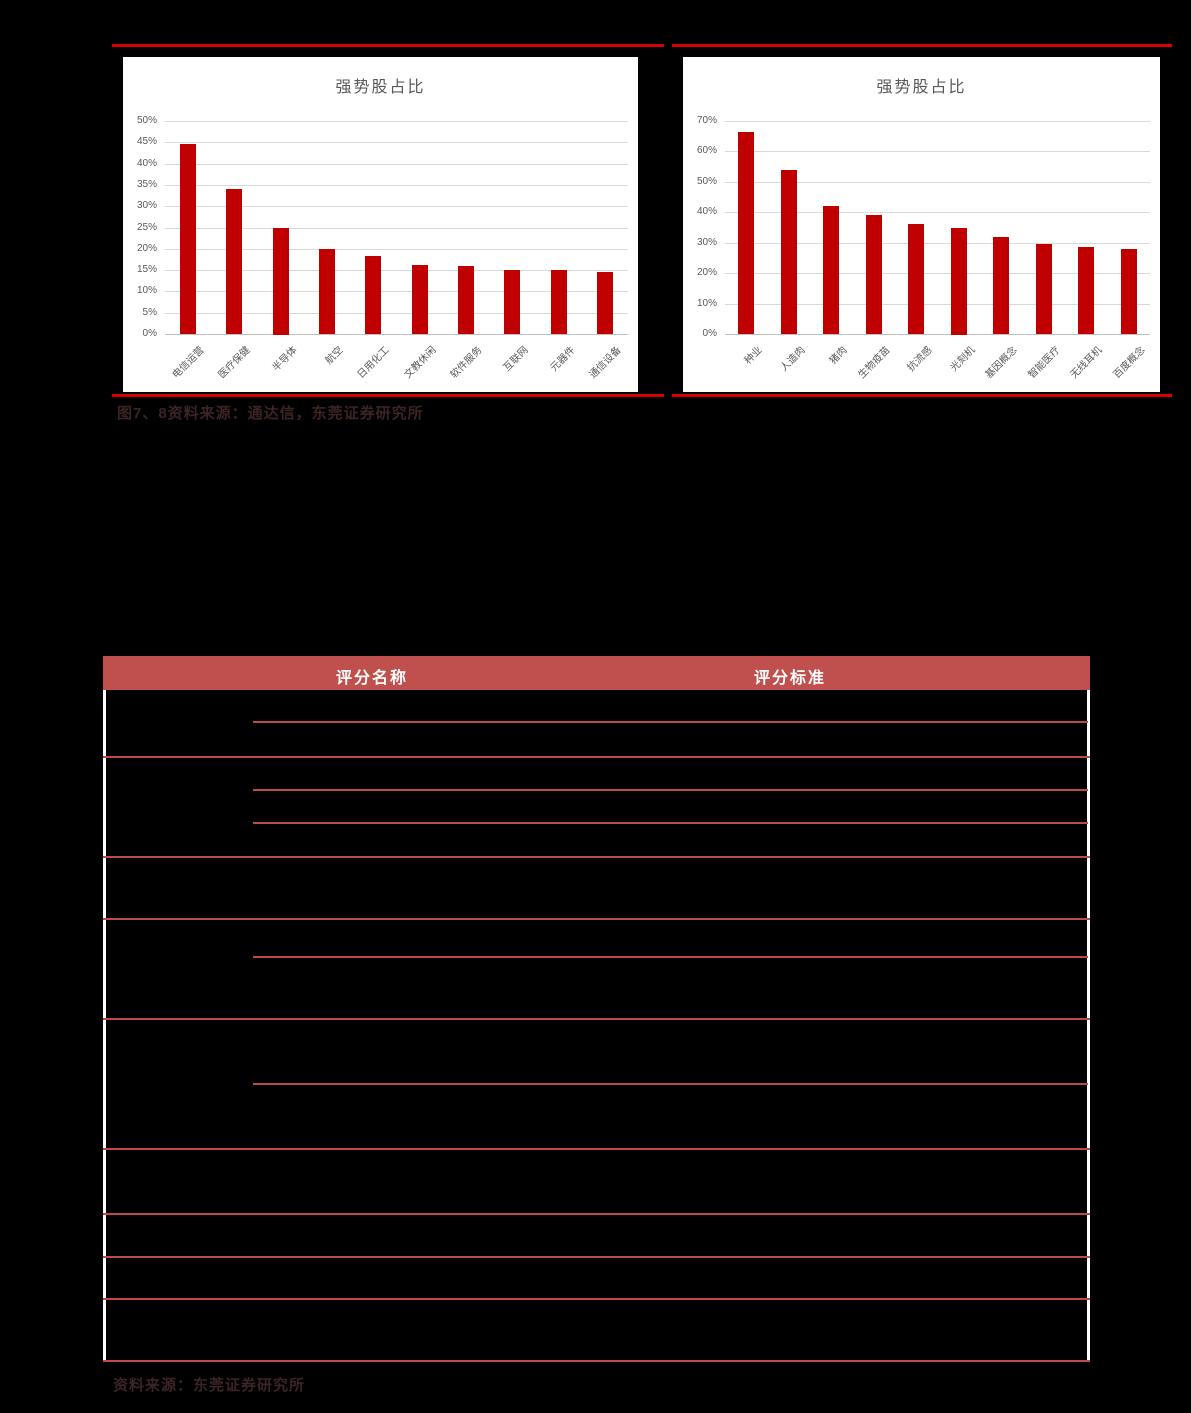 The height and width of the screenshot is (1413, 1191). What do you see at coordinates (874, 362) in the screenshot?
I see `x-axis-category-label: 生物疫苗` at bounding box center [874, 362].